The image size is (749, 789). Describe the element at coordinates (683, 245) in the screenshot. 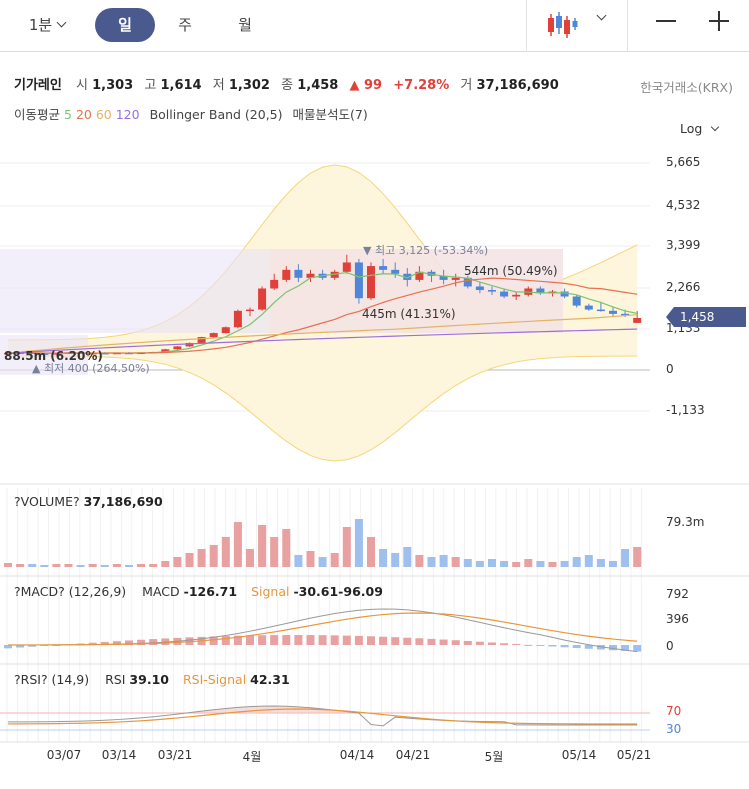

I see `price-tick-label: 3,399` at that location.